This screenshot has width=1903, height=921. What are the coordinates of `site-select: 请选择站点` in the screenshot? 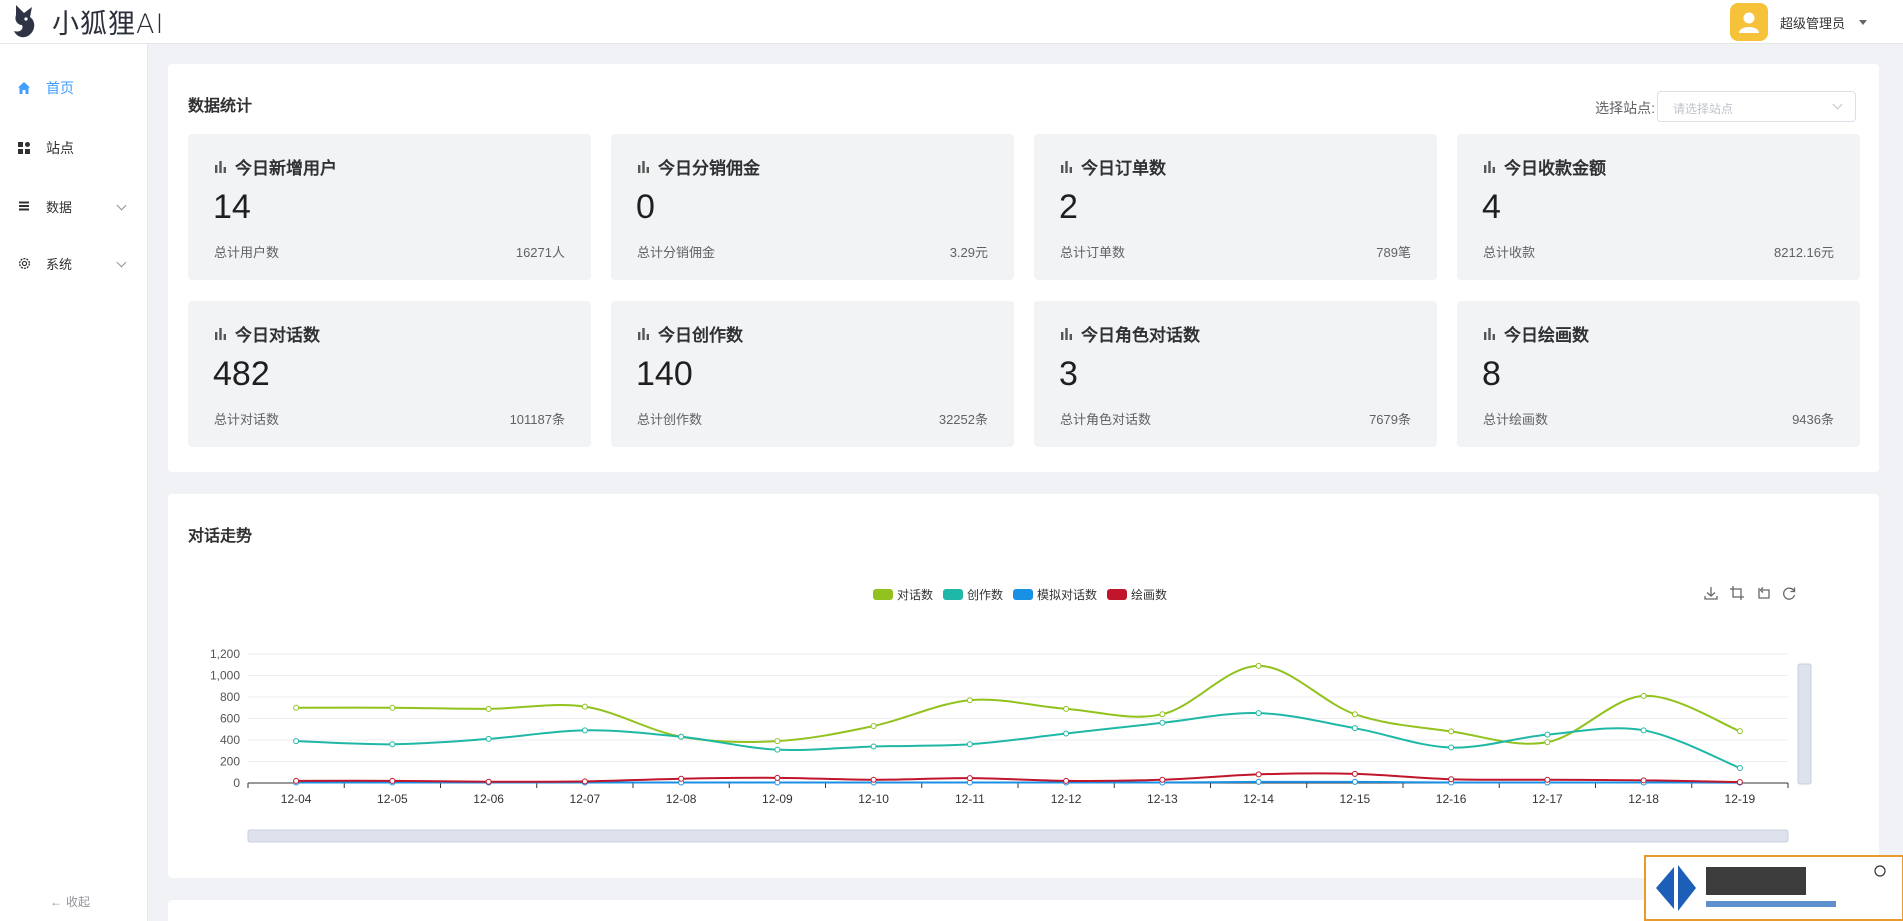 It's located at (1756, 106).